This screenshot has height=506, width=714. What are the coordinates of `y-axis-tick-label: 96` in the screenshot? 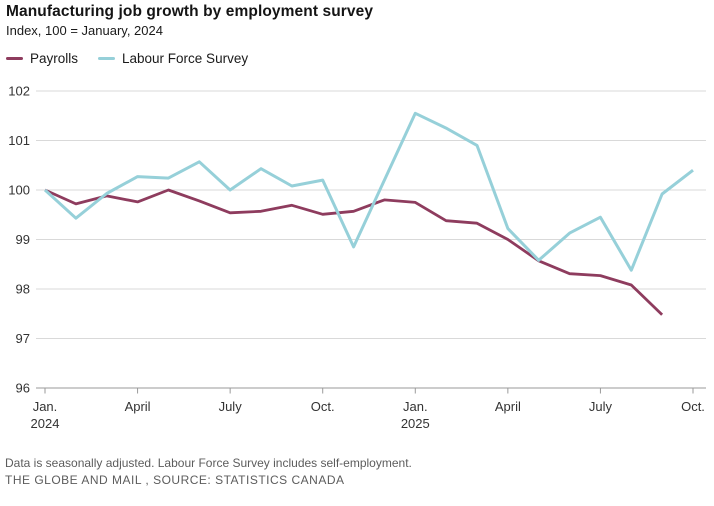 It's located at (23, 388).